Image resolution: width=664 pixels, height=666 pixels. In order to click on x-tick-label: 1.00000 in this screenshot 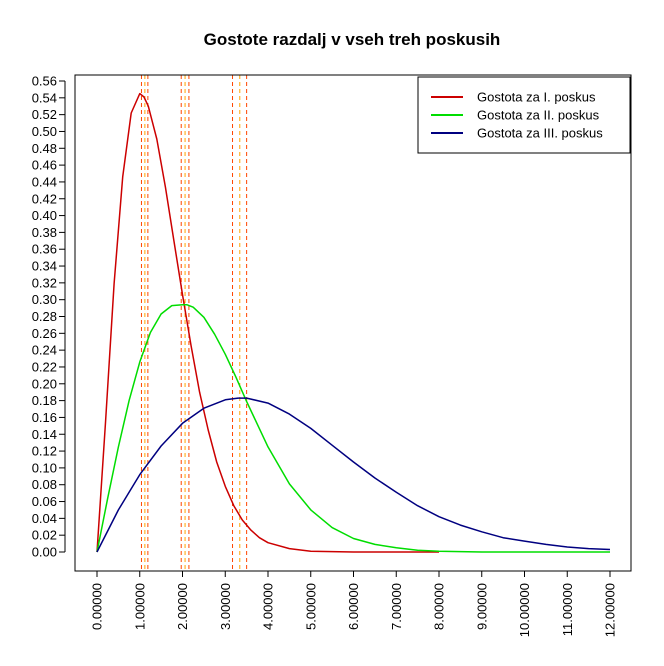, I will do `click(139, 606)`.